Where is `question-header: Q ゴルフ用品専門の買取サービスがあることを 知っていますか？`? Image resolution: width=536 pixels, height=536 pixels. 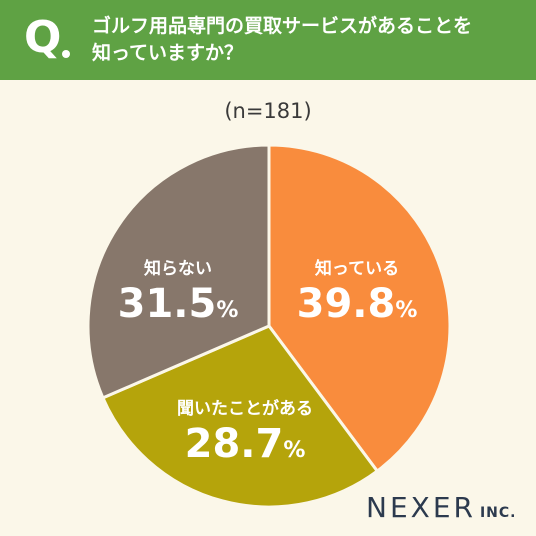 question-header: Q ゴルフ用品専門の買取サービスがあることを 知っていますか？ is located at coordinates (268, 40).